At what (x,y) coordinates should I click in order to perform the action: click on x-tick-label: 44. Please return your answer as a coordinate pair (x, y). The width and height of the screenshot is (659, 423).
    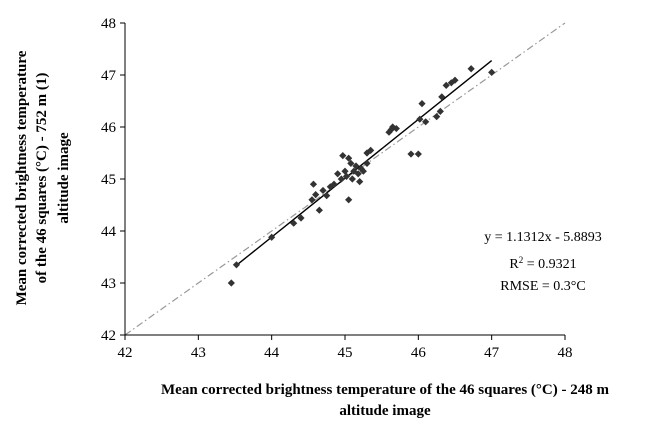
    Looking at the image, I should click on (272, 353).